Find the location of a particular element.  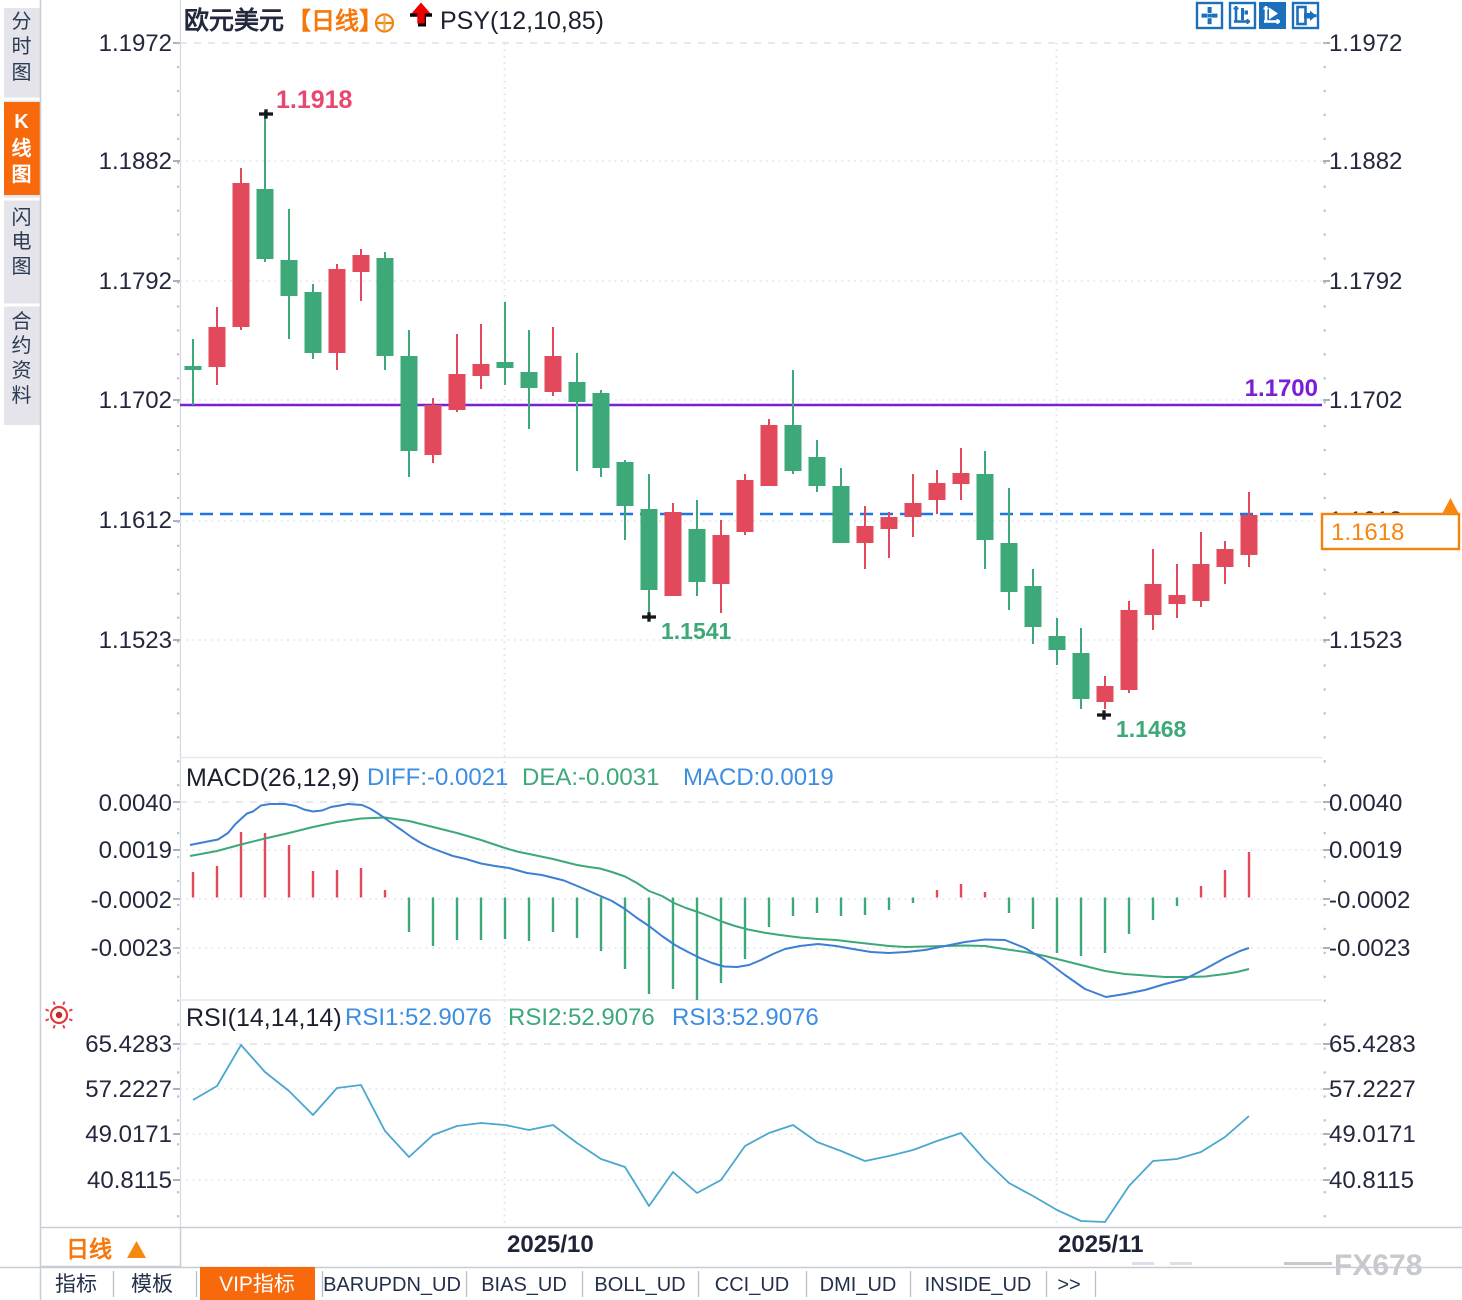

svg-text: 分 is located at coordinates (22, 21).